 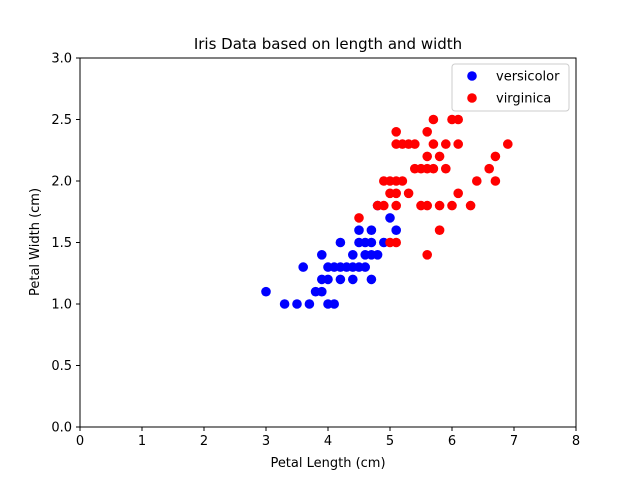 What do you see at coordinates (327, 463) in the screenshot?
I see `x-axis-label: Petal Length (cm)` at bounding box center [327, 463].